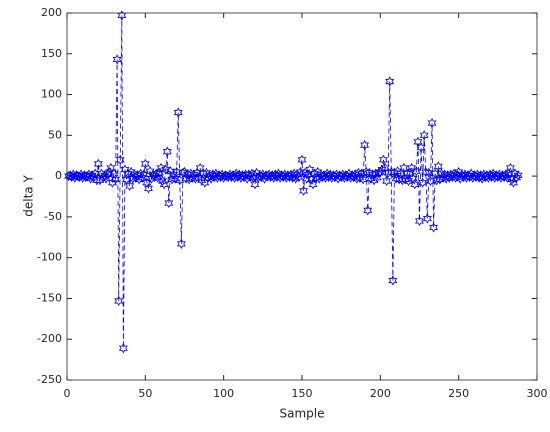 Image resolution: width=550 pixels, height=432 pixels. I want to click on y-tick-label: 200, so click(51, 12).